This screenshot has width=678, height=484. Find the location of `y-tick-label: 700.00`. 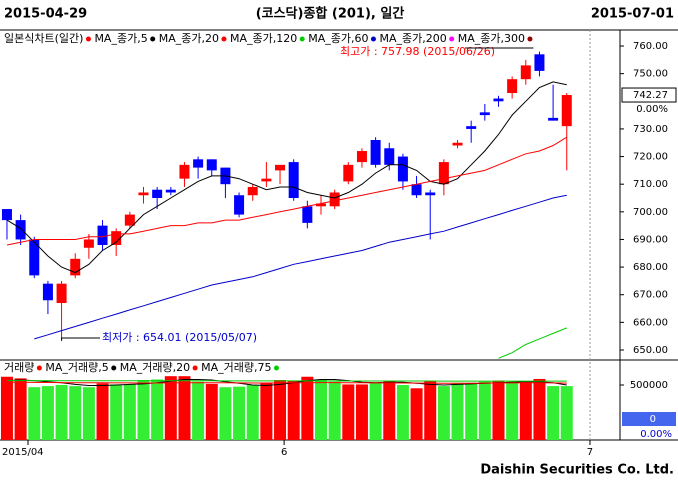

y-tick-label: 700.00 is located at coordinates (650, 212).